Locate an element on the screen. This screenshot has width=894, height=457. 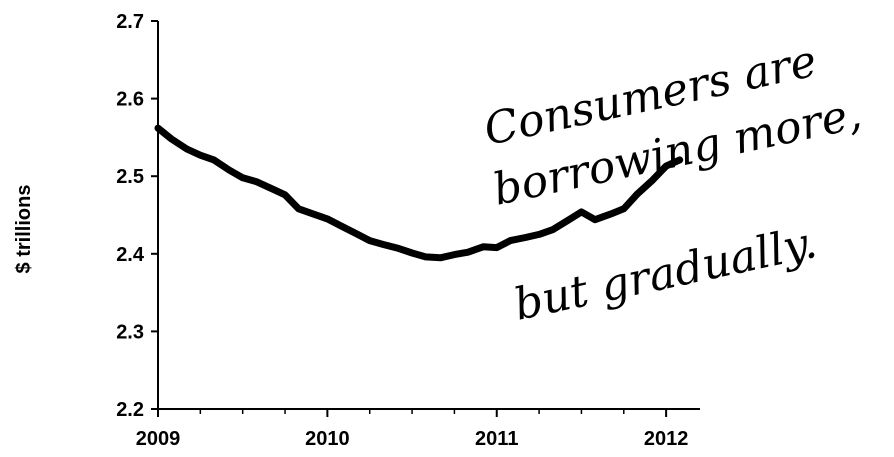
x-tick-label: 2009 is located at coordinates (158, 439).